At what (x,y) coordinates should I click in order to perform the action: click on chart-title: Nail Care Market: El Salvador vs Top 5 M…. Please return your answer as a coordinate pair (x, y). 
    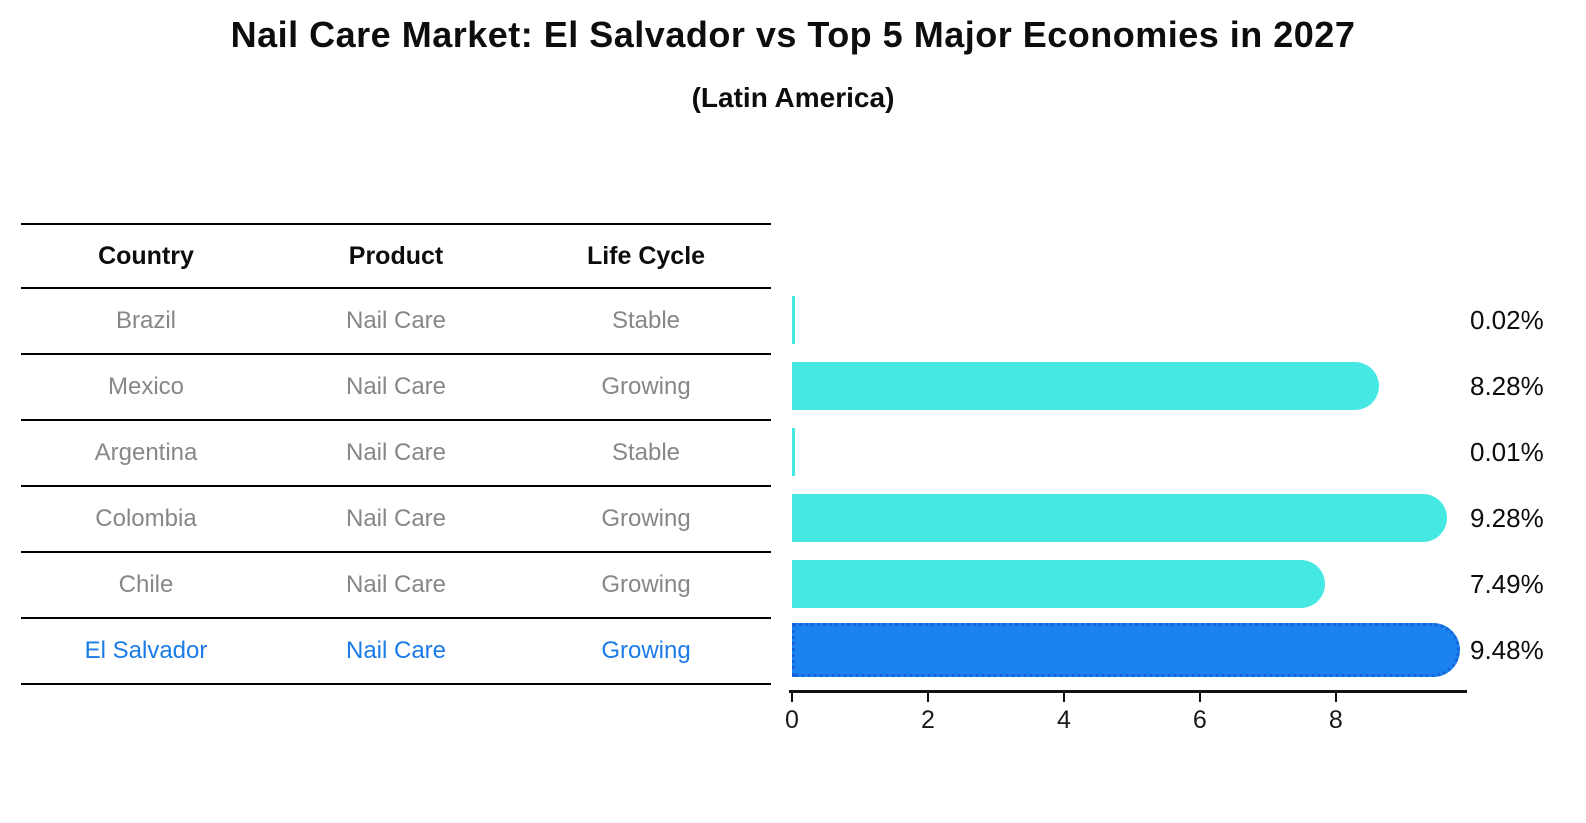
    Looking at the image, I should click on (793, 34).